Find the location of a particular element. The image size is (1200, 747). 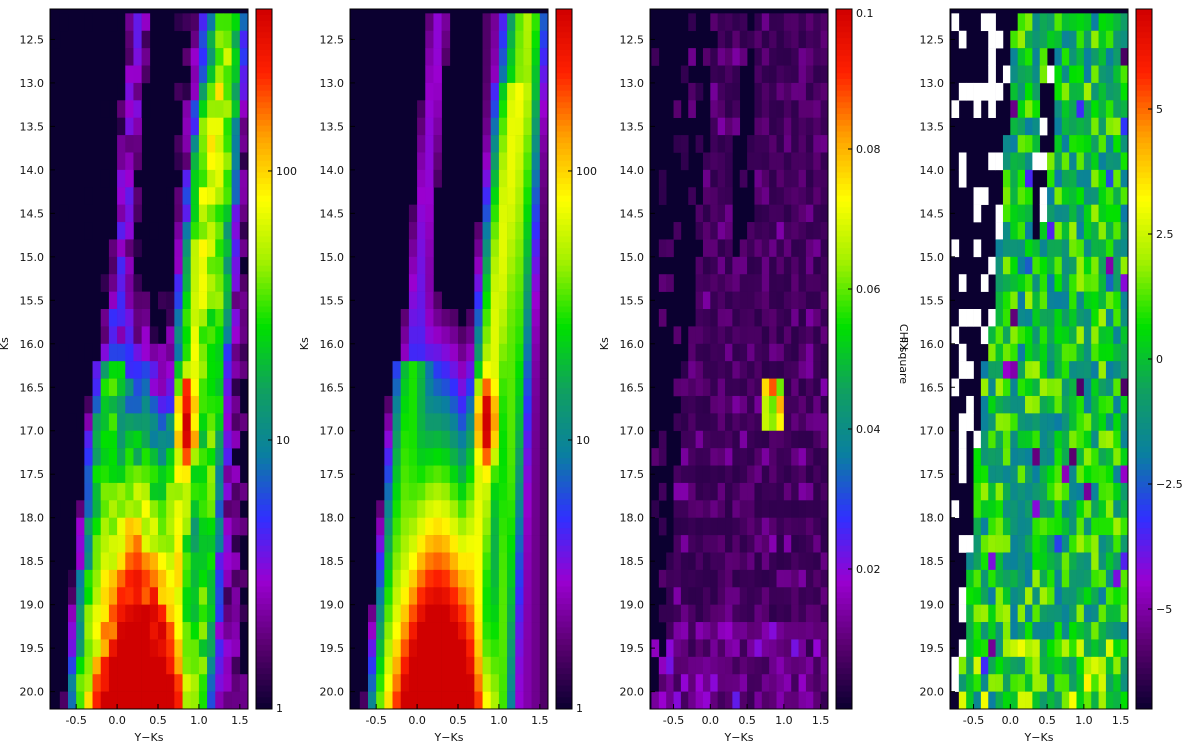

y-axis-label: Ks is located at coordinates (604, 343).